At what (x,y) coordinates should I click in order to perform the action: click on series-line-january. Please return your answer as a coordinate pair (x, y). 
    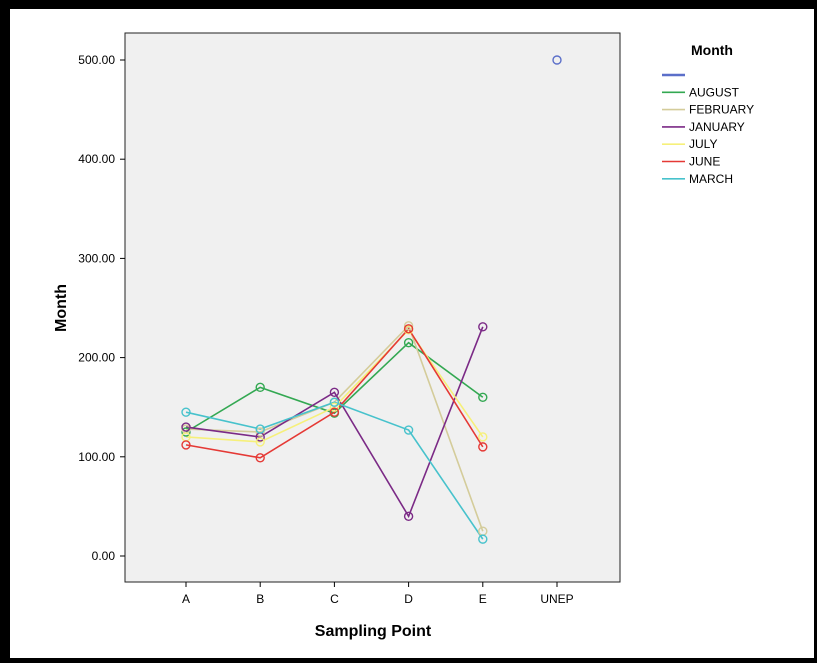
    Looking at the image, I should click on (334, 422).